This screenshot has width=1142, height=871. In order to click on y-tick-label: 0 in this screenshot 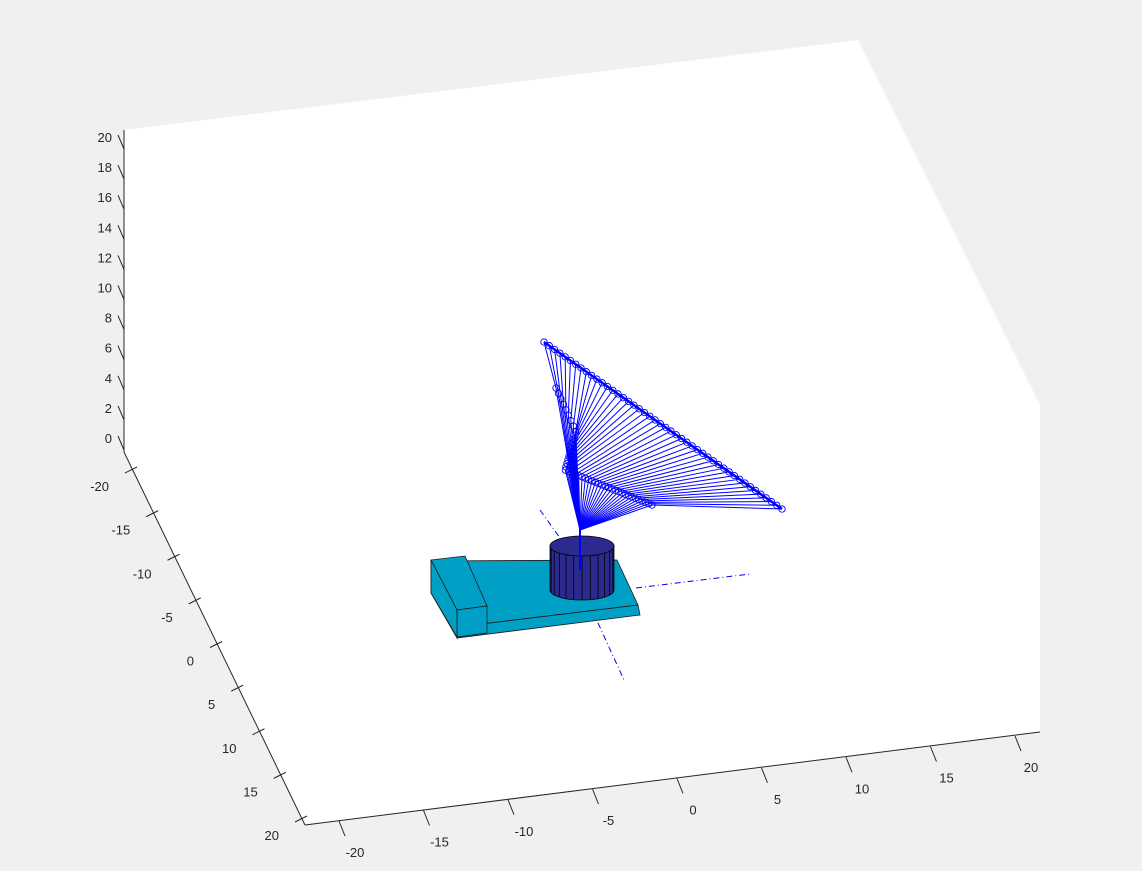, I will do `click(190, 661)`.